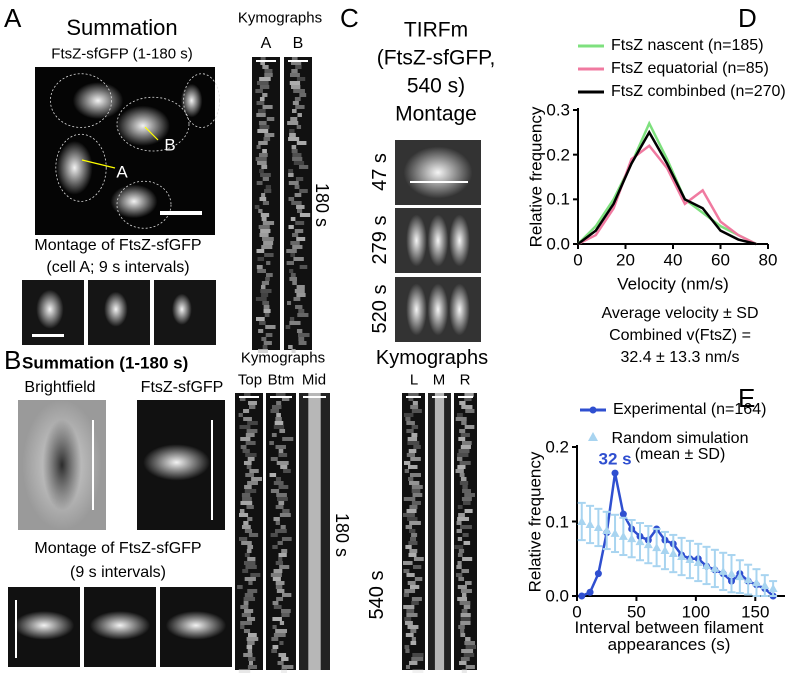  Describe the element at coordinates (680, 335) in the screenshot. I see `summary-note: Combined v(FtsZ) =` at that location.